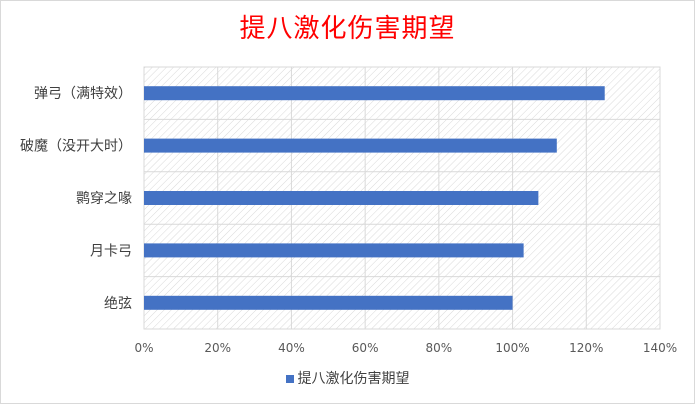  Describe the element at coordinates (347, 29) in the screenshot. I see `chart-title: 提八激化伤害期望` at that location.